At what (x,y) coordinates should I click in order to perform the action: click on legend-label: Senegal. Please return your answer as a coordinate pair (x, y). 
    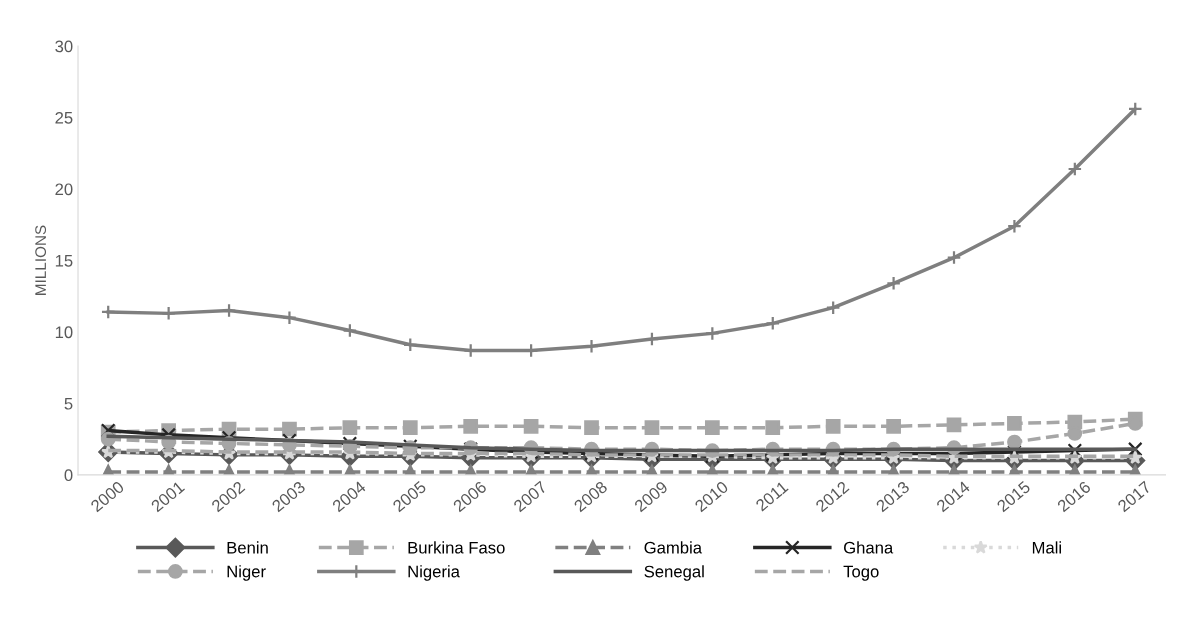
    Looking at the image, I should click on (674, 573).